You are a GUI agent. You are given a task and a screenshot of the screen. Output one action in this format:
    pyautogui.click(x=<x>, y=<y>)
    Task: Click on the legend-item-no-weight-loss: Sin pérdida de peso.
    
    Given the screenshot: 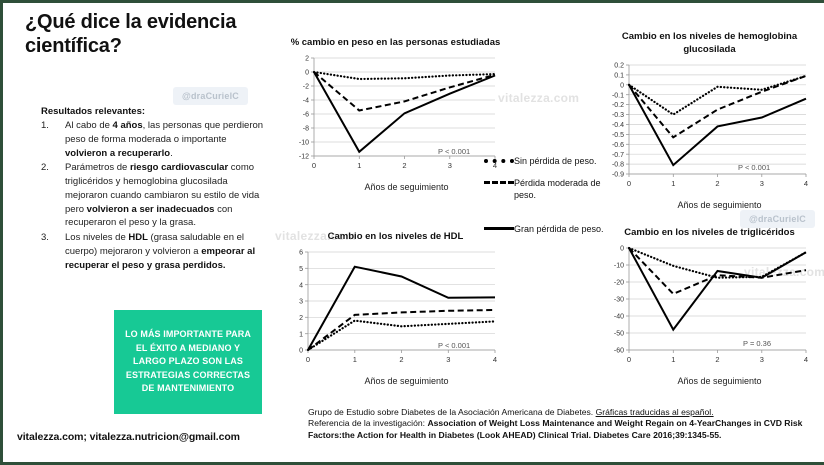 What is the action you would take?
    pyautogui.click(x=554, y=161)
    